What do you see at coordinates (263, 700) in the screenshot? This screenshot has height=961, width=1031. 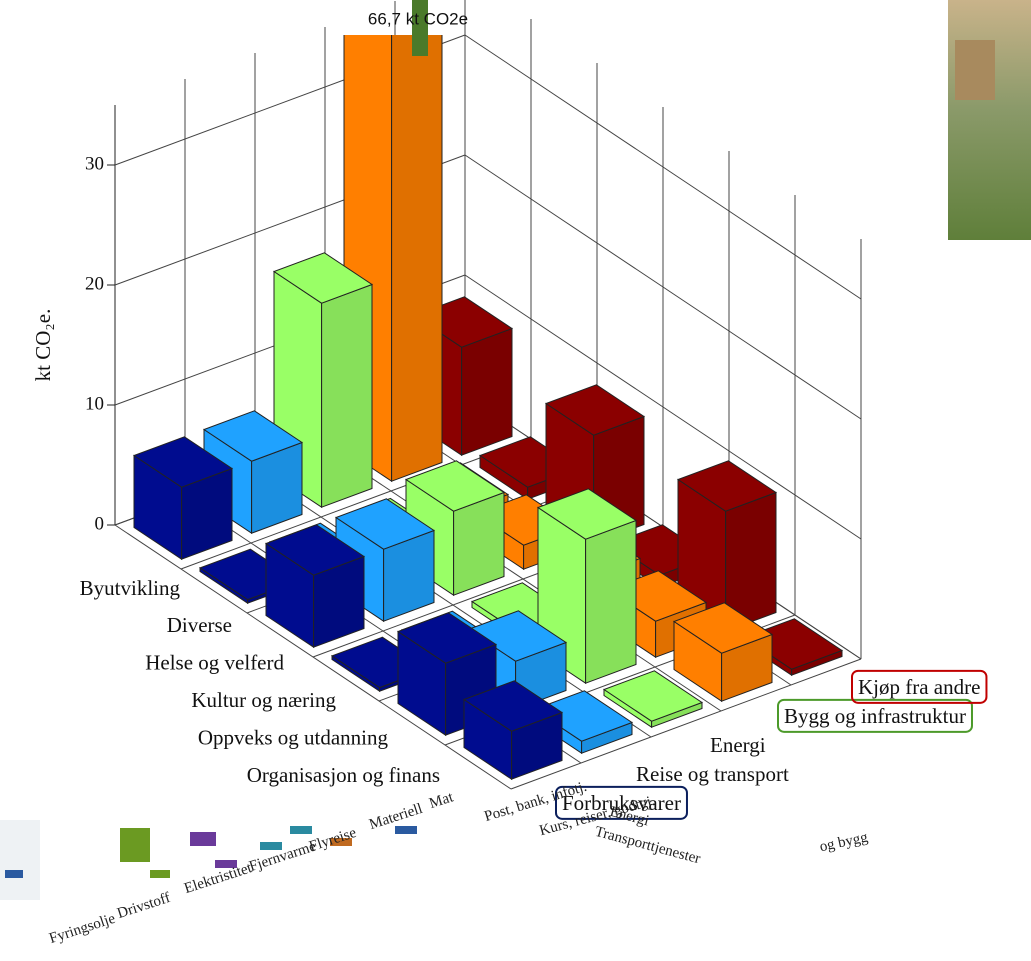 I see `category-label: Kultur og næring` at bounding box center [263, 700].